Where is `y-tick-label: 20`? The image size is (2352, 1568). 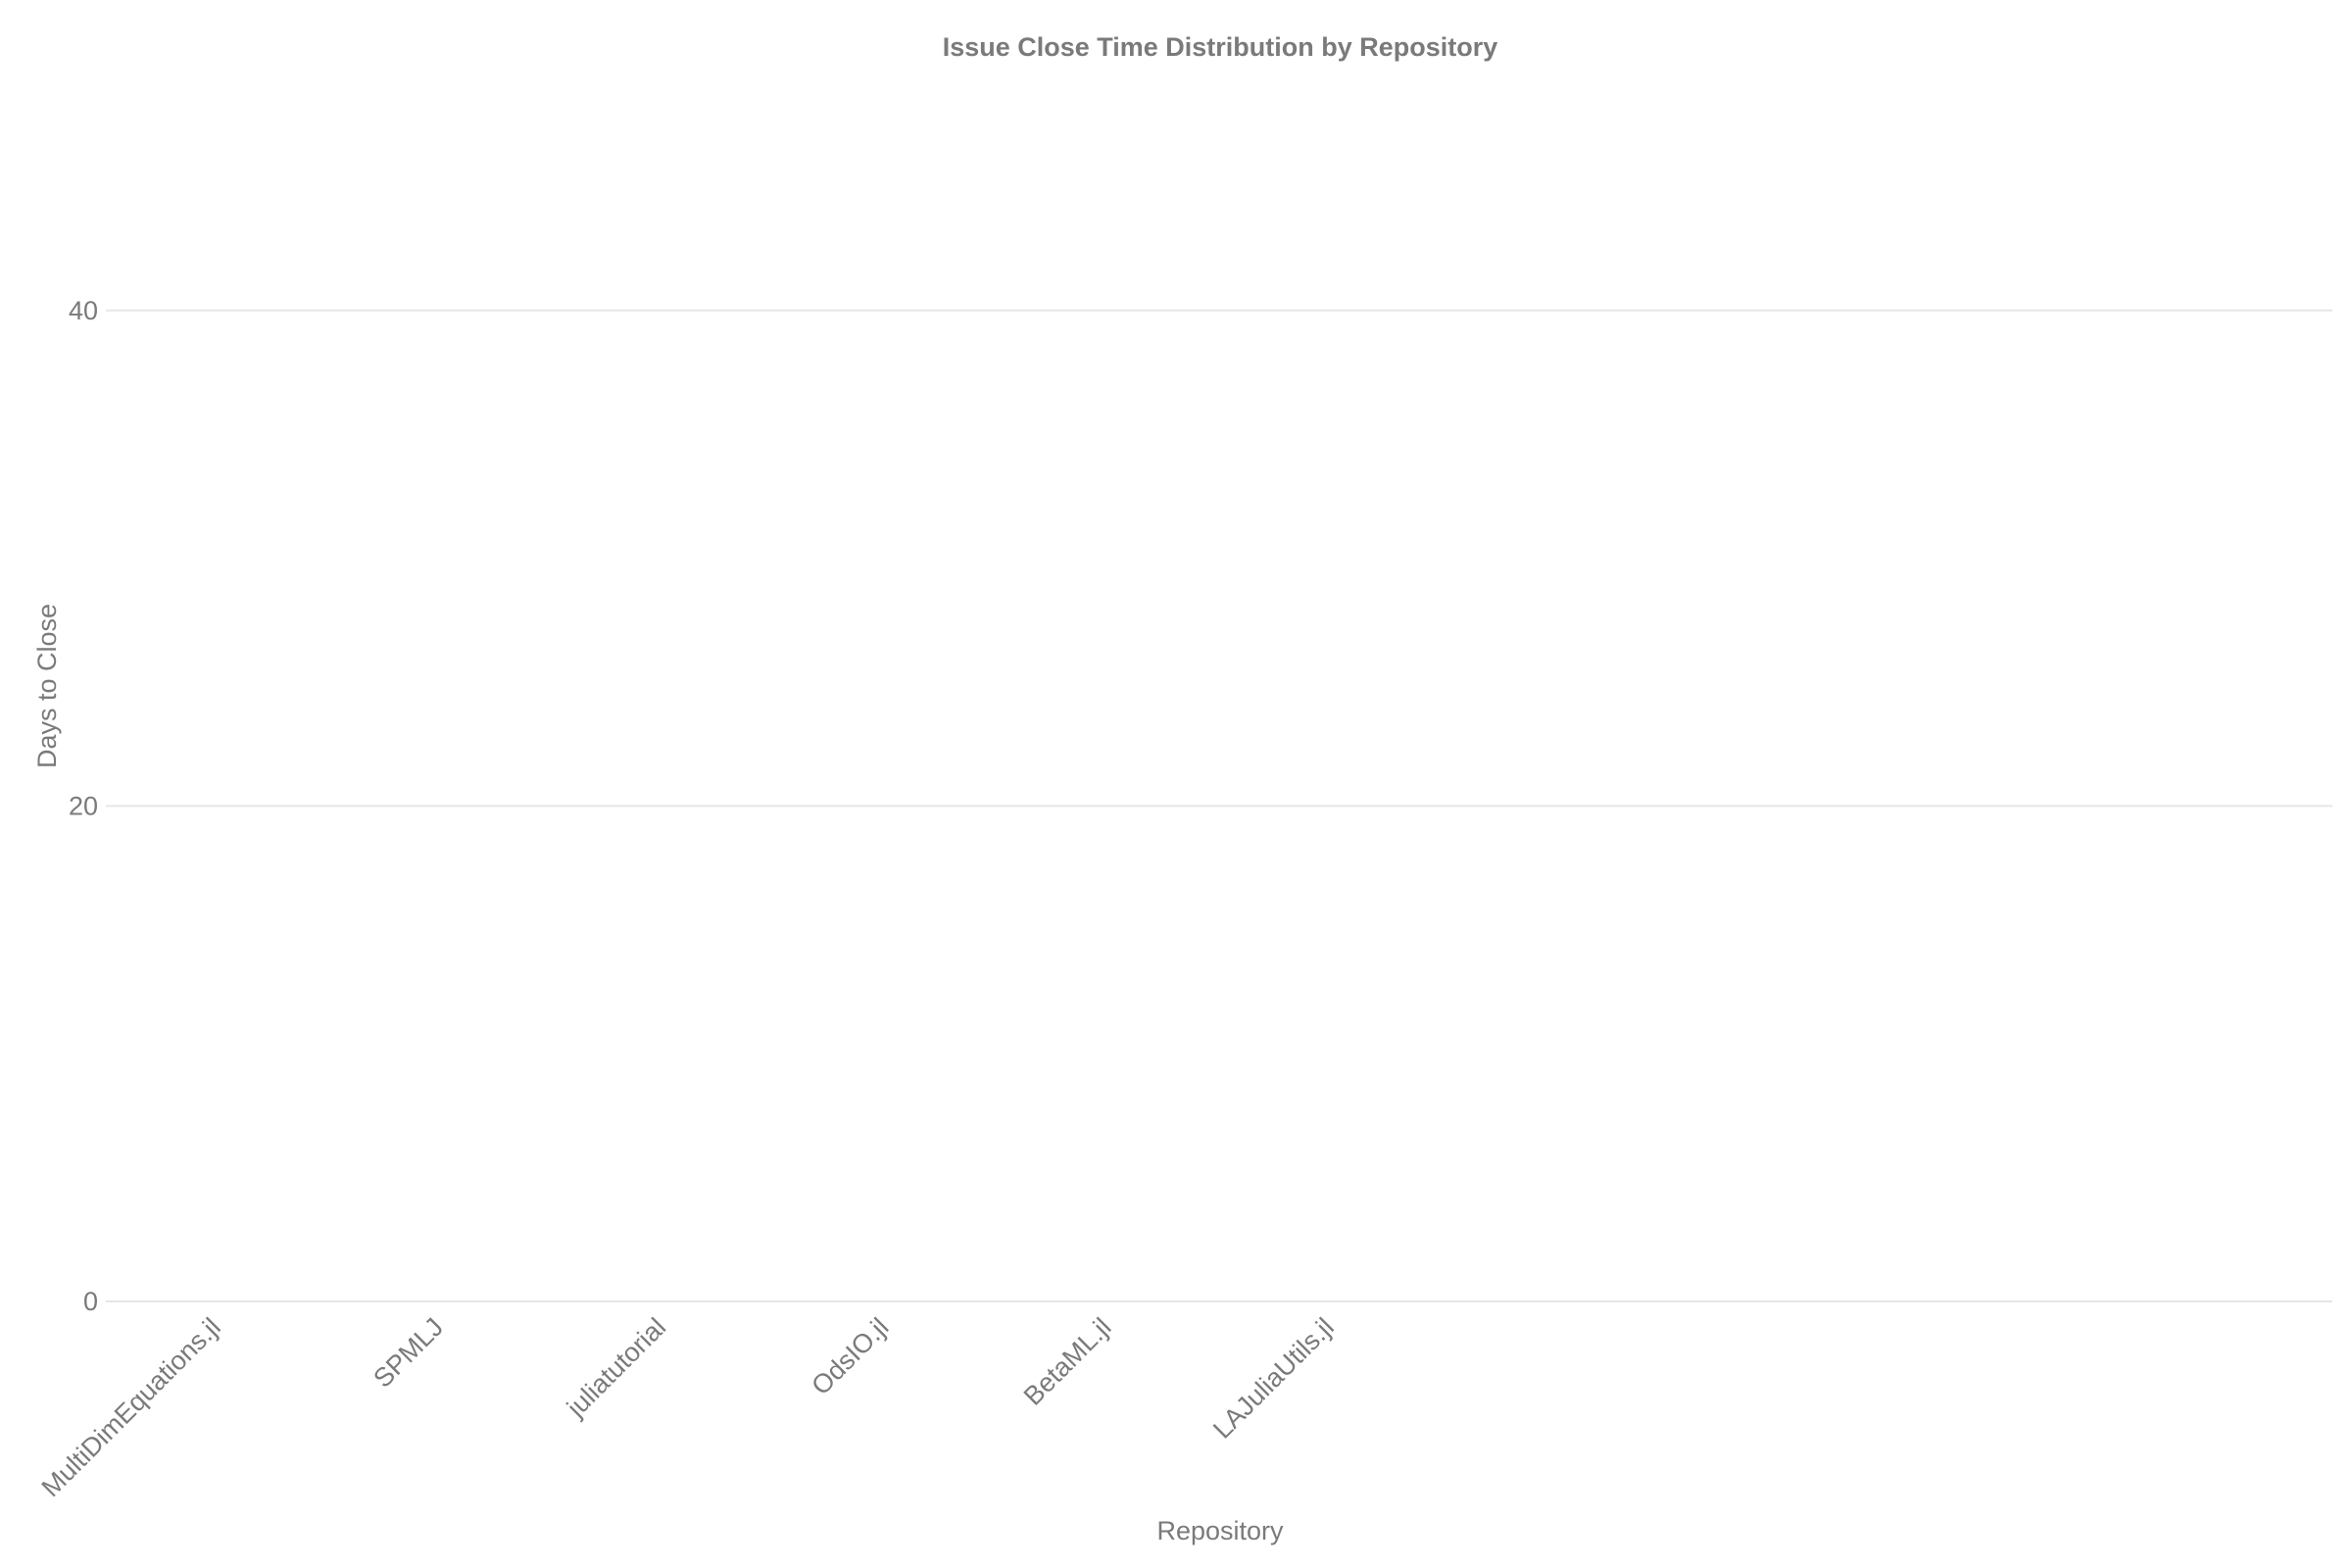
y-tick-label: 20 is located at coordinates (83, 805).